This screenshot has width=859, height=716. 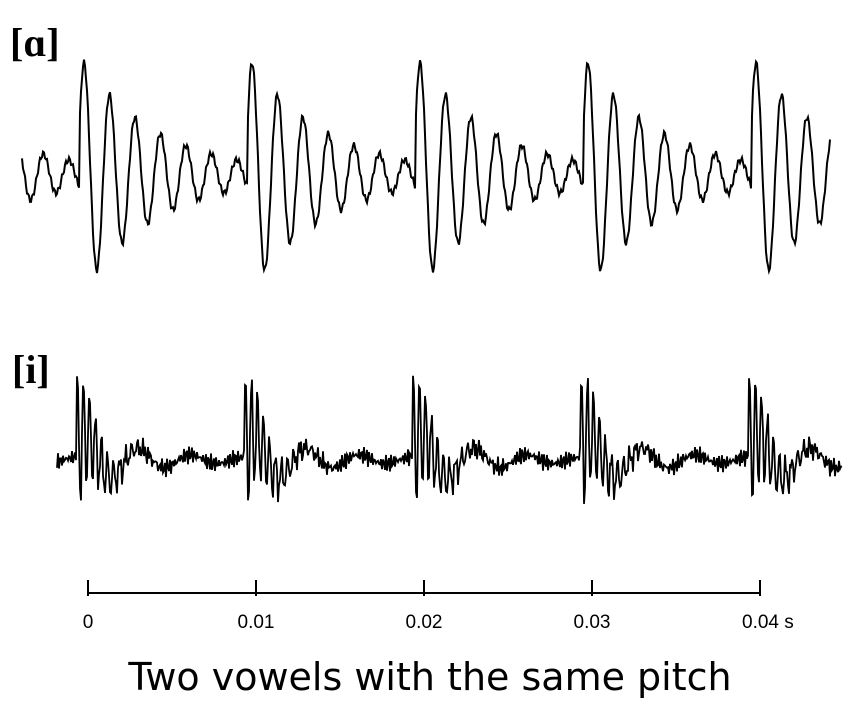 What do you see at coordinates (88, 622) in the screenshot?
I see `tick-label: 0` at bounding box center [88, 622].